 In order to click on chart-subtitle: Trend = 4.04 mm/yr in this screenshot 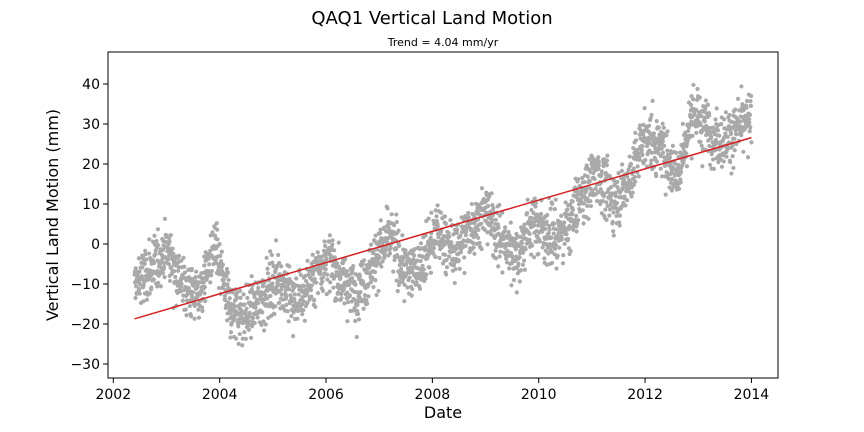, I will do `click(443, 42)`.